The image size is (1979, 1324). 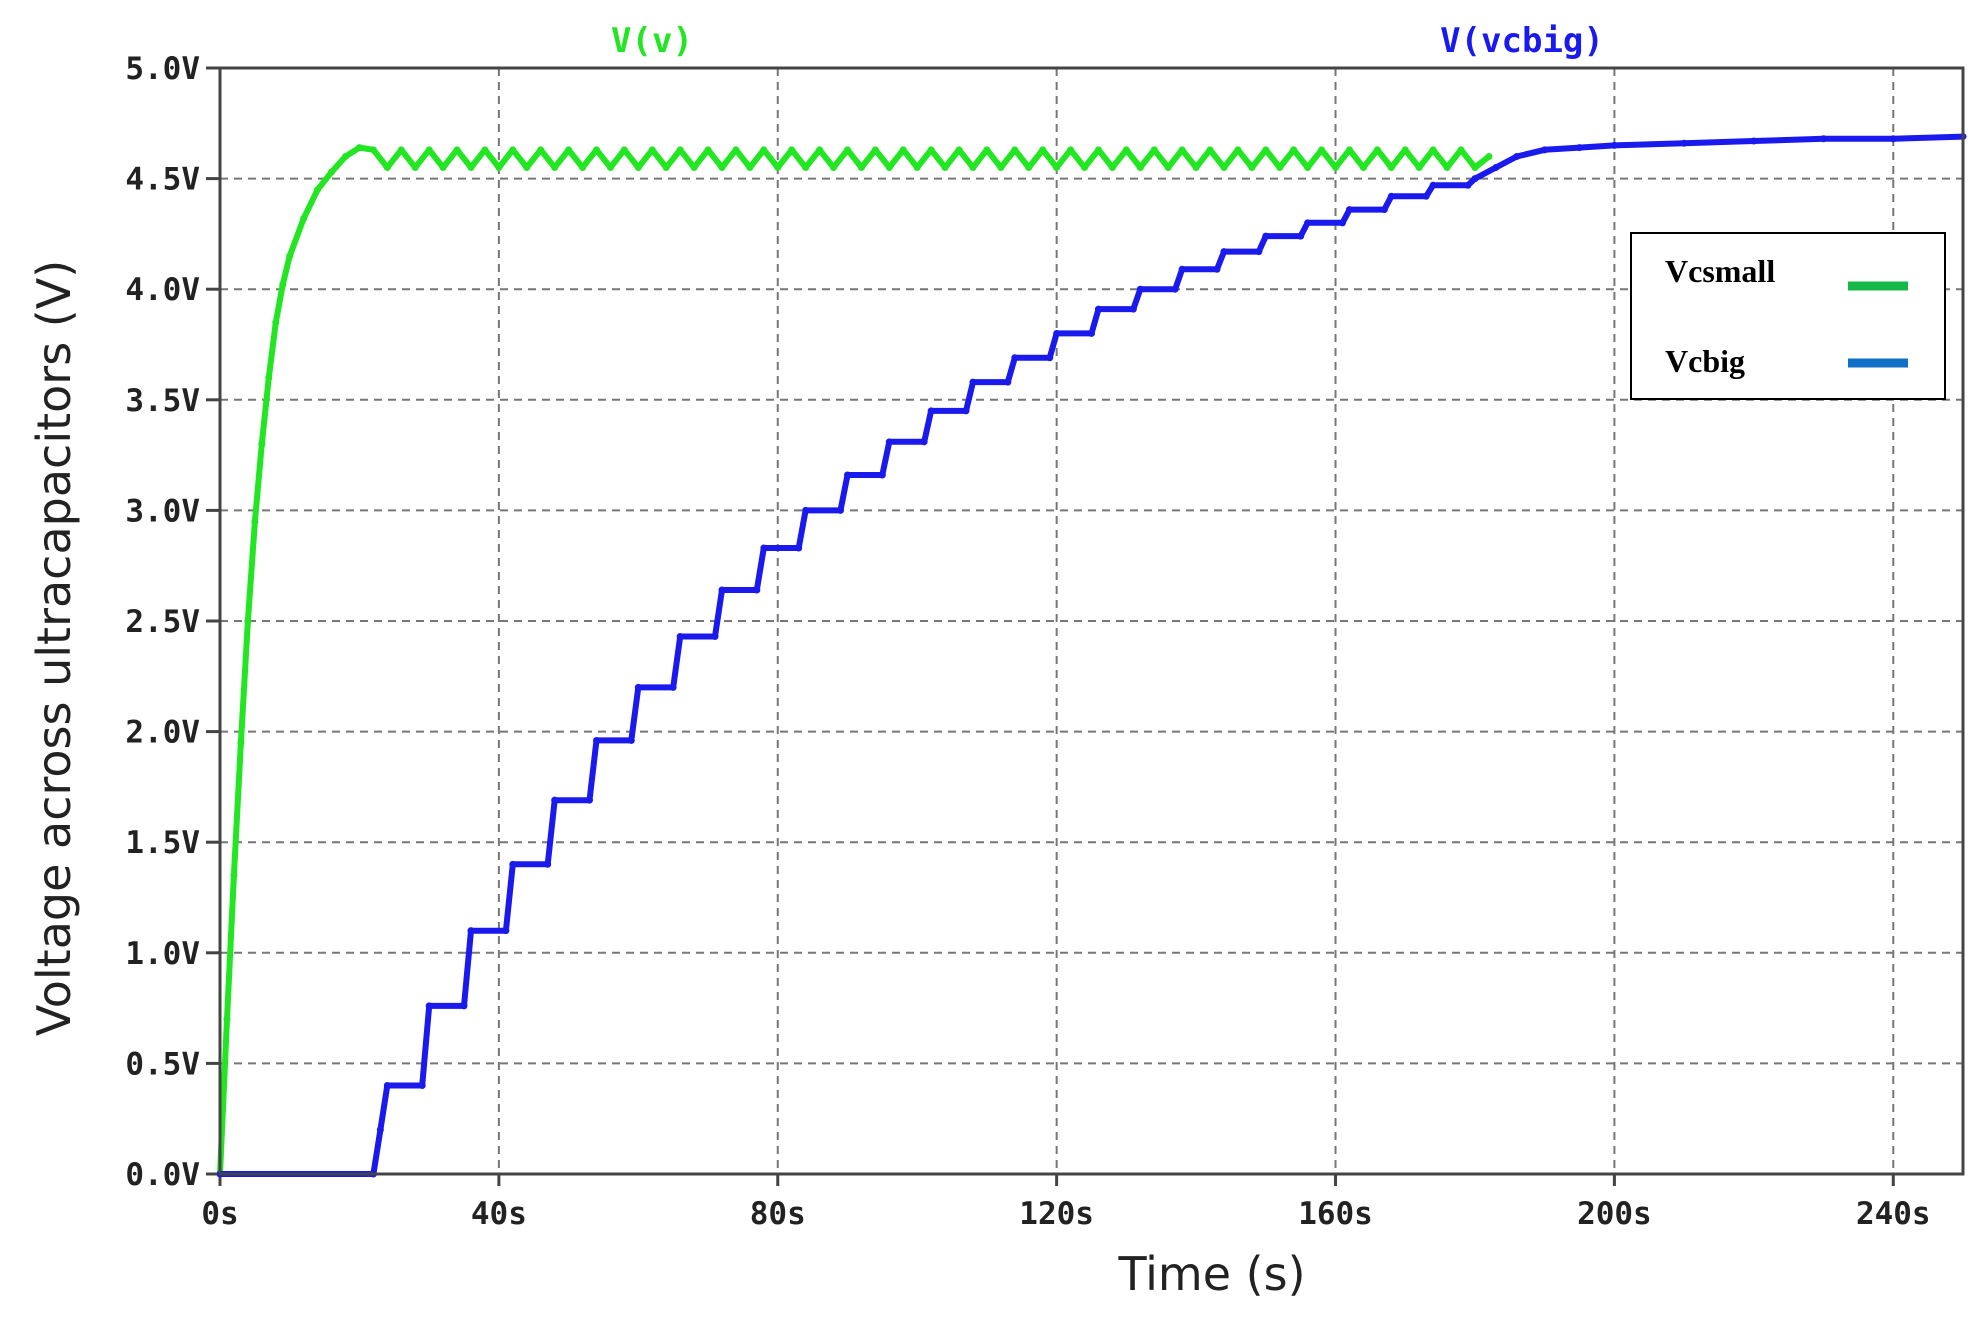 What do you see at coordinates (1335, 1214) in the screenshot?
I see `x-tick-label-4: 160s` at bounding box center [1335, 1214].